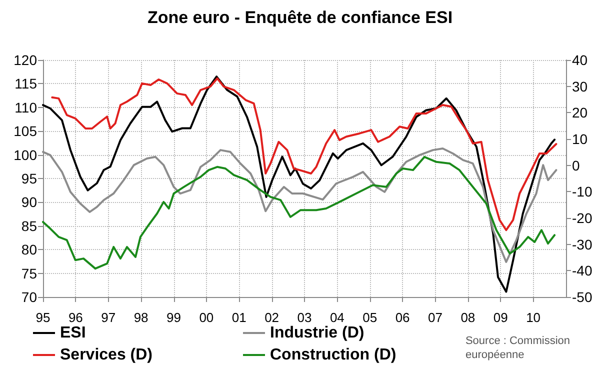  Describe the element at coordinates (173, 317) in the screenshot. I see `x-tick-label: 99` at that location.